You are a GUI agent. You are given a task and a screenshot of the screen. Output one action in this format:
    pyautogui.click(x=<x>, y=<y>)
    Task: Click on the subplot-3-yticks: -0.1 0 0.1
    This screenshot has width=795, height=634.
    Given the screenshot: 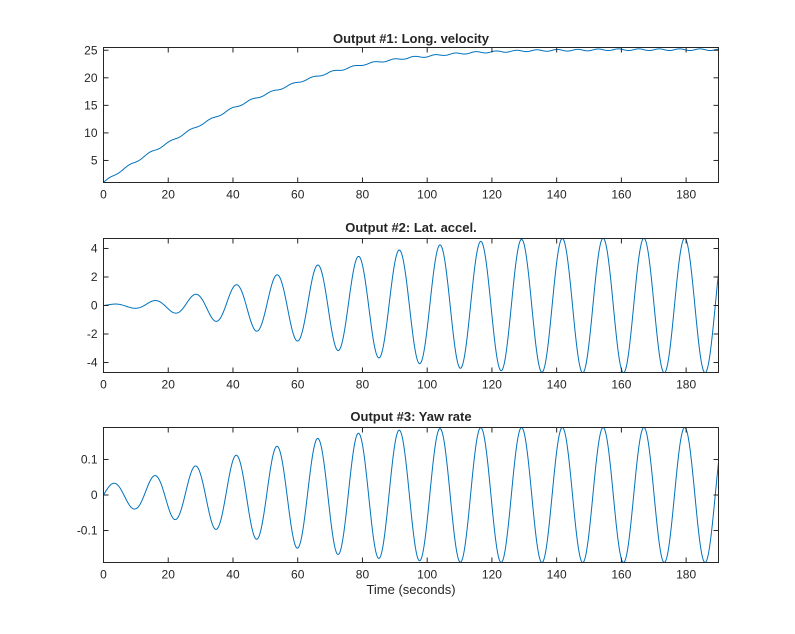 What is the action you would take?
    pyautogui.click(x=398, y=495)
    